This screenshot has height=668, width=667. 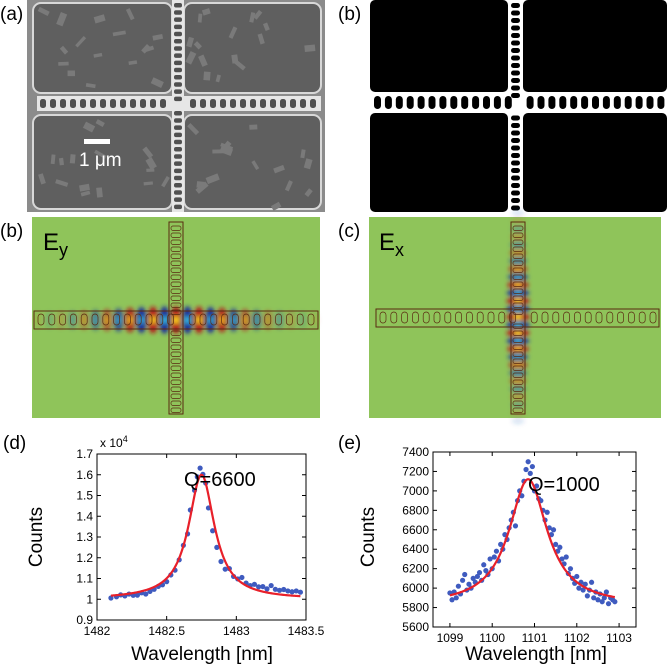 I want to click on chart-e-xlabel: Wavelength [nm], so click(x=536, y=654).